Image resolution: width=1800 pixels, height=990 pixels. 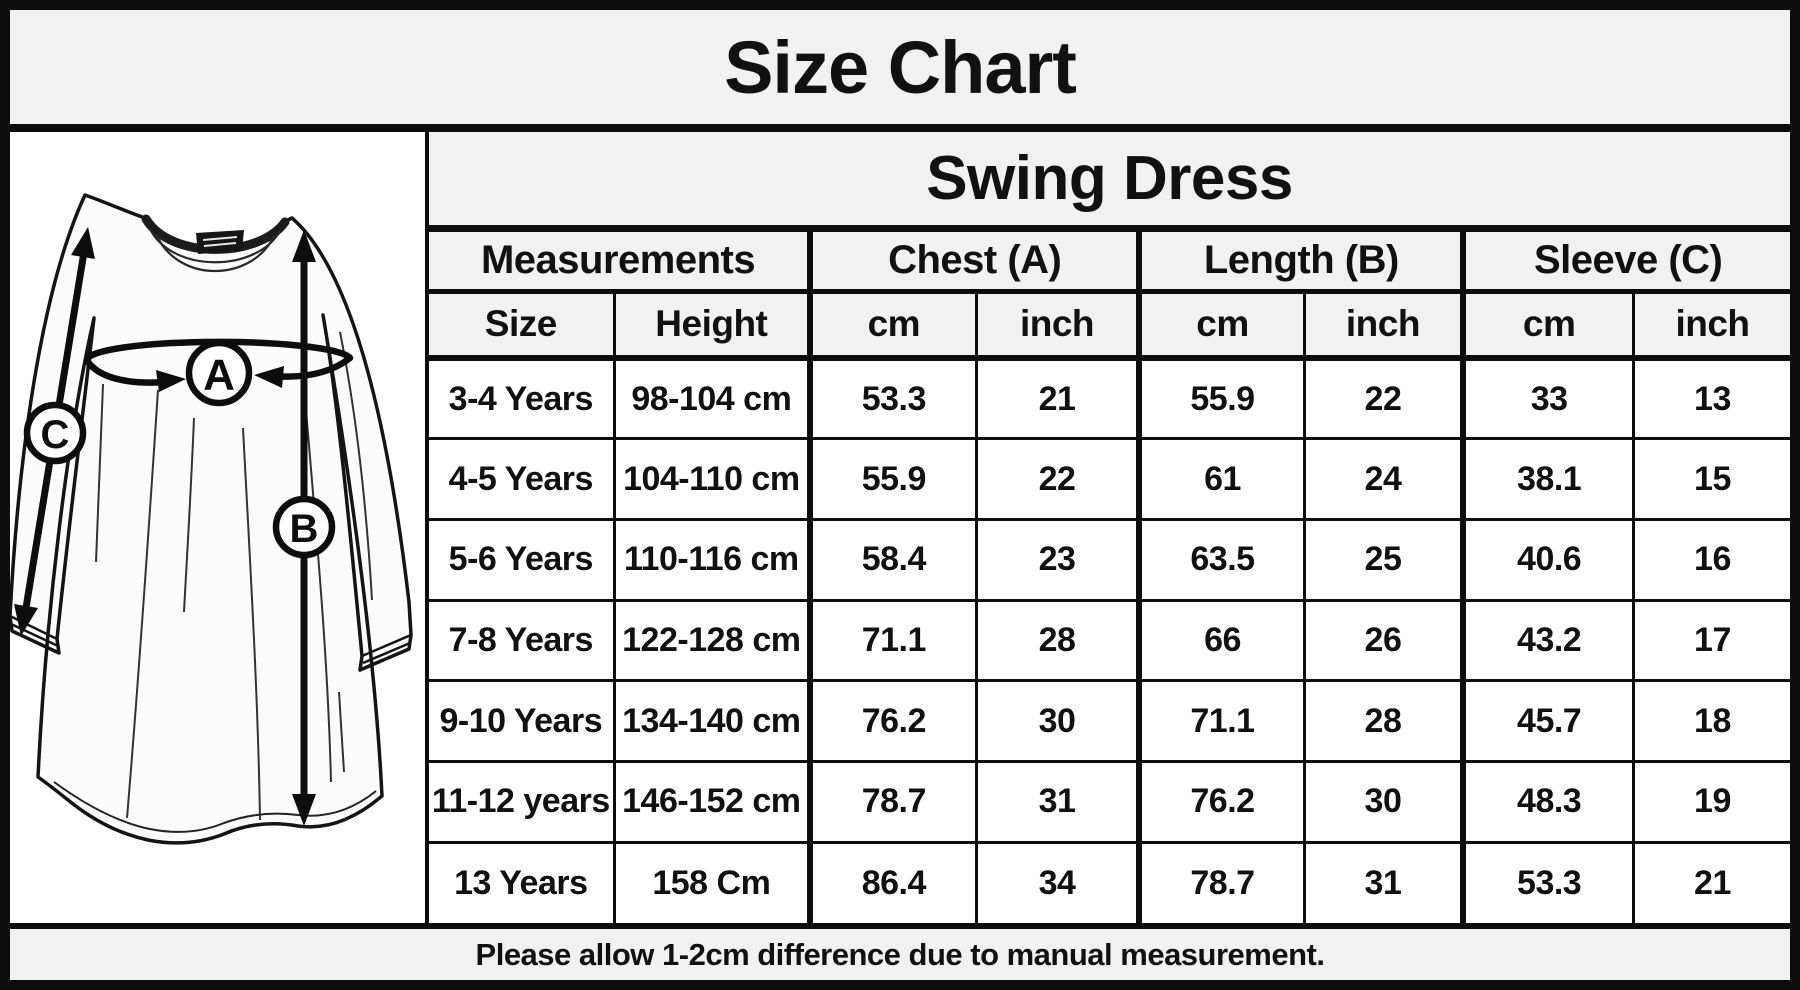 I want to click on length-inch-cell: 25, so click(x=1383, y=559).